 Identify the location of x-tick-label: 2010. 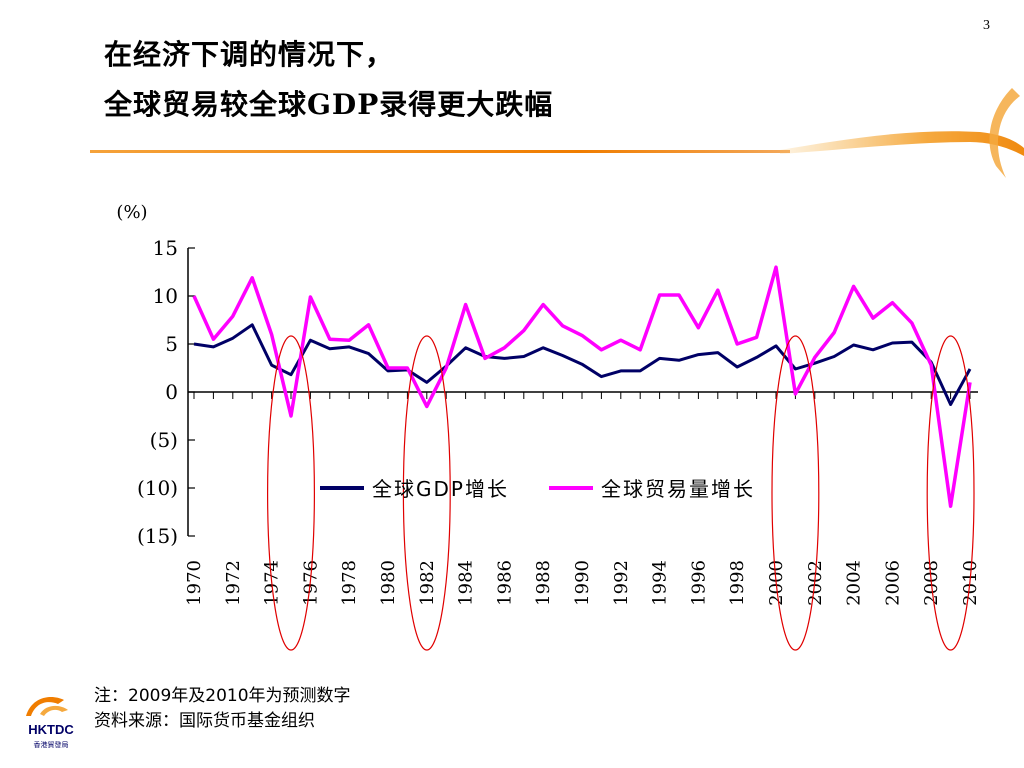
(970, 583).